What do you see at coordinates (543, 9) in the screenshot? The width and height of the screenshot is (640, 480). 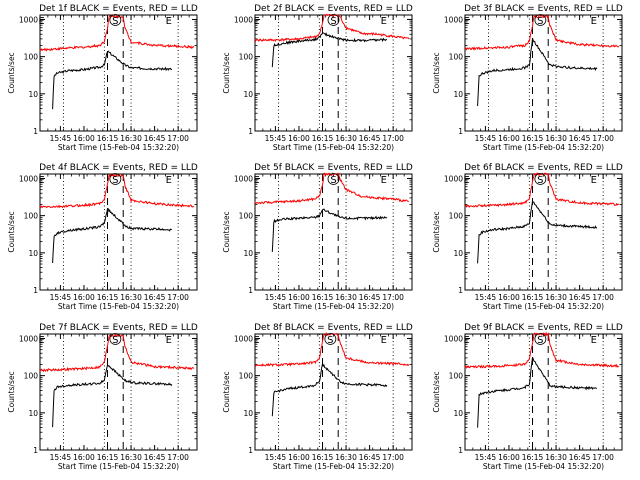 I see `chart-title: Det 3f BLACK = Events, RED = LLD` at bounding box center [543, 9].